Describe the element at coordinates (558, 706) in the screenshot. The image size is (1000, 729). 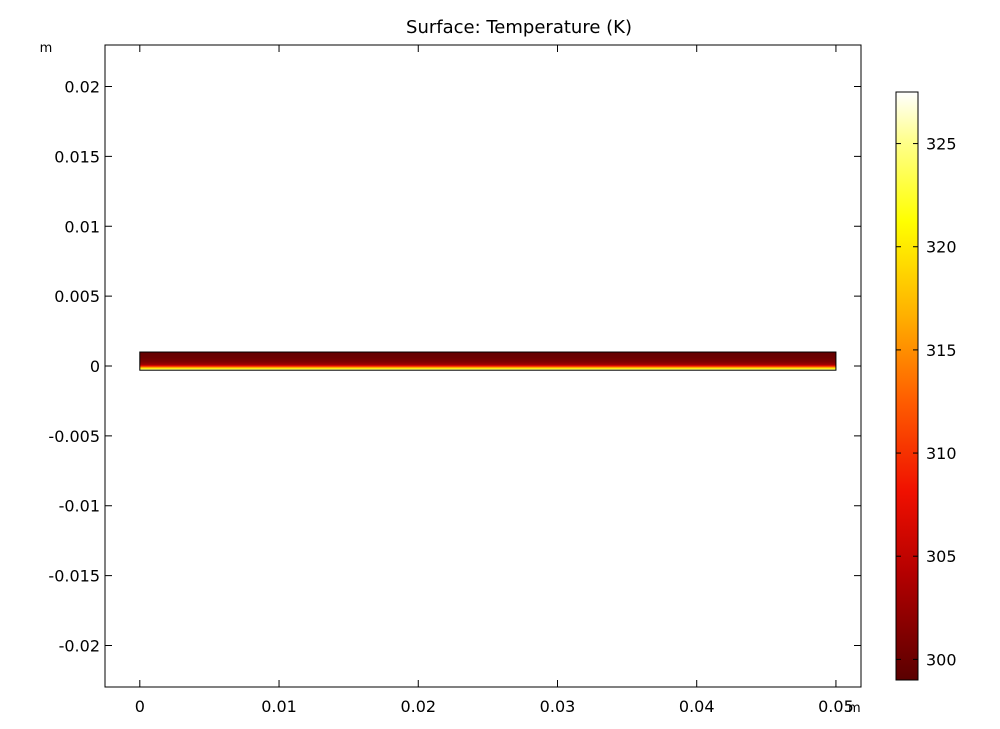
I see `x-tick-label: 0.03` at that location.